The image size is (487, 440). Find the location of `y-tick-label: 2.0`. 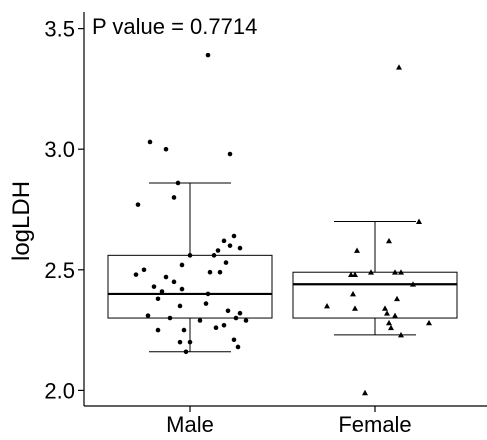

y-tick-label: 2.0 is located at coordinates (59, 390).